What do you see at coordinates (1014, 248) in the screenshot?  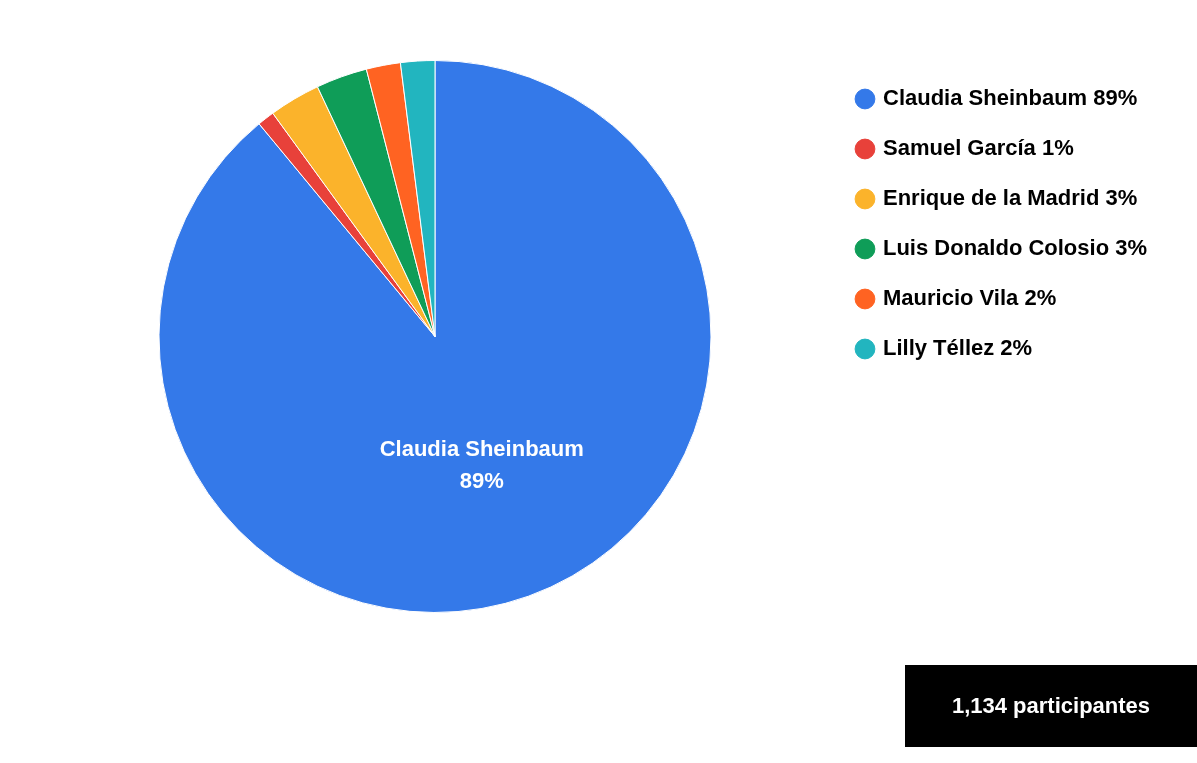 I see `legend-label: Luis Donaldo Colosio 3%` at bounding box center [1014, 248].